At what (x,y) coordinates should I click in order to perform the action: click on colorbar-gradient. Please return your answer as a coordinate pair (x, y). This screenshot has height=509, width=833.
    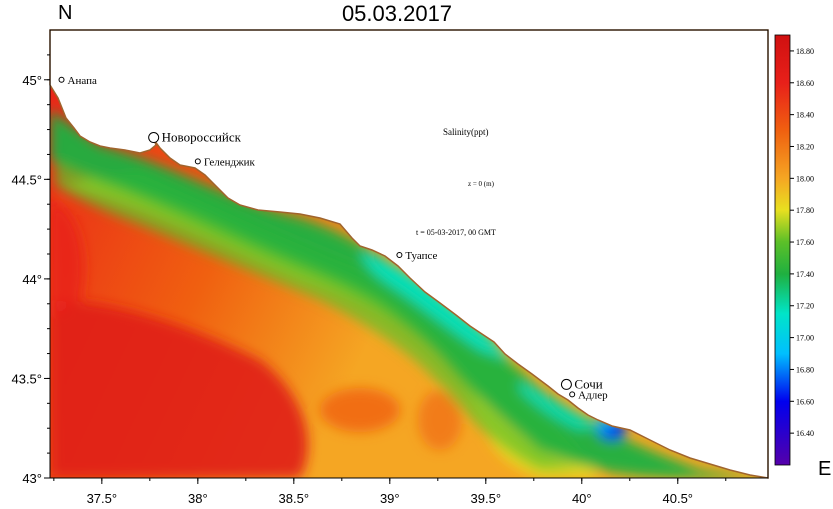
    Looking at the image, I should click on (782, 250).